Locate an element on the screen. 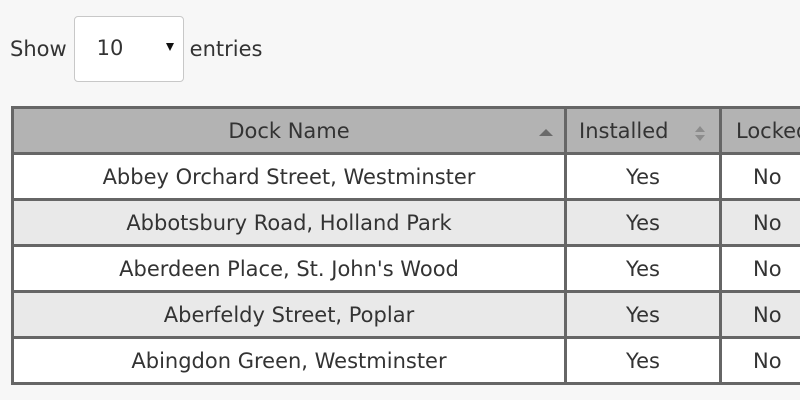 The width and height of the screenshot is (800, 400). cell-dock-name: Aberfeldy Street, Poplar is located at coordinates (289, 314).